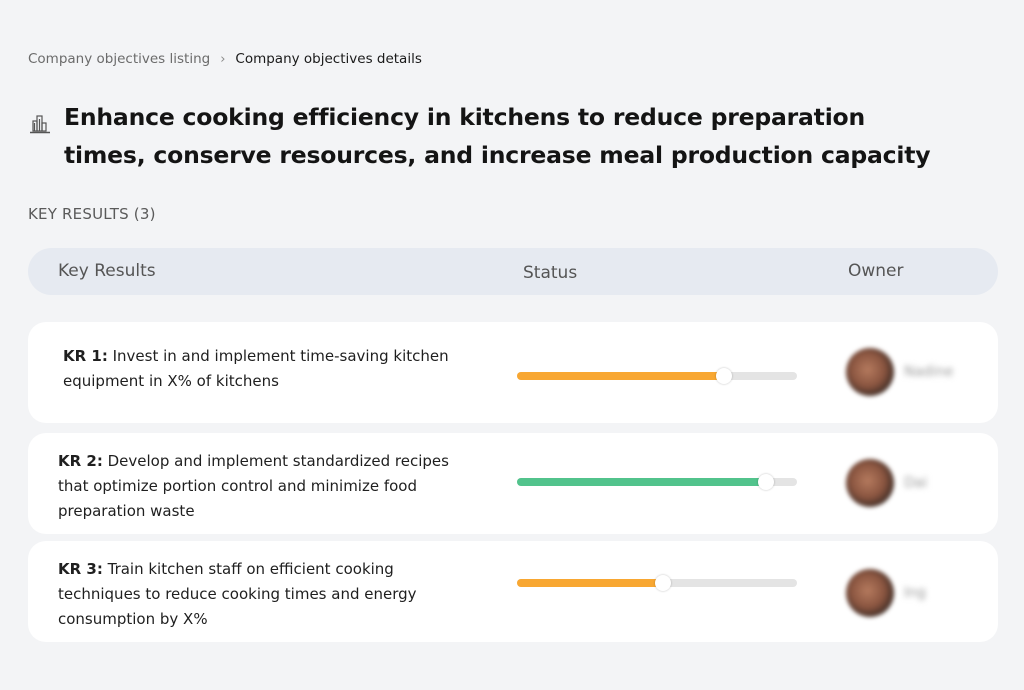 The image size is (1024, 690). I want to click on table-header: Key Results Status Owner, so click(513, 271).